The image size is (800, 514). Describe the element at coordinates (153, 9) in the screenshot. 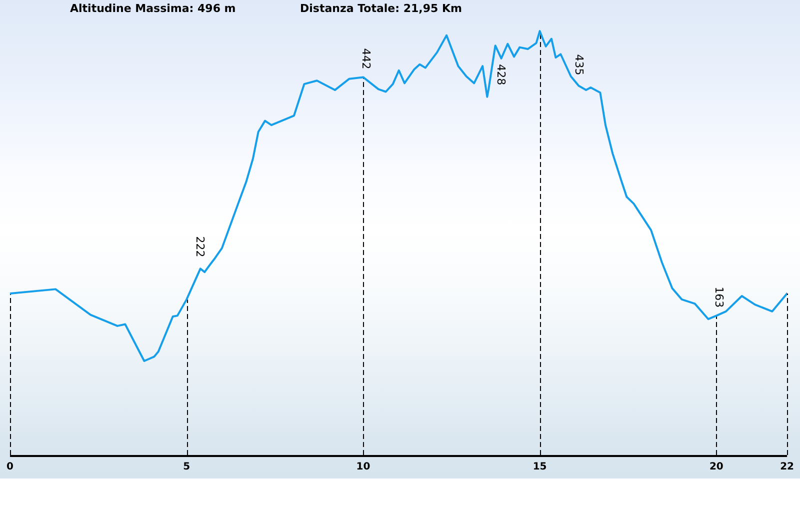

I see `chart-title: Altitudine Massima: 496 m` at that location.